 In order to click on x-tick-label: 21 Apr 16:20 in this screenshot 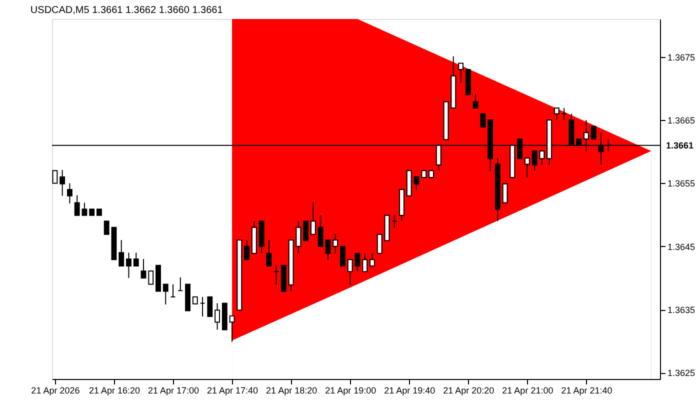, I will do `click(114, 391)`.